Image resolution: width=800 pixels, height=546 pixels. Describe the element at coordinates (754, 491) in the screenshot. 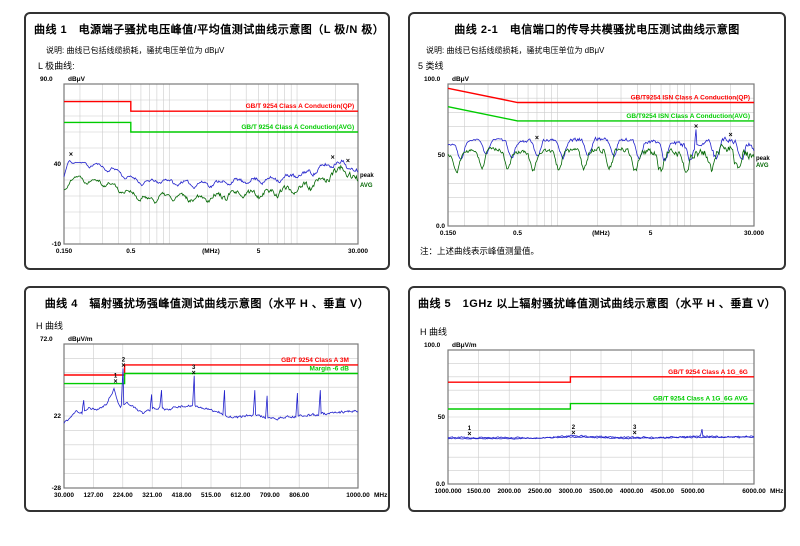

I see `svg-text: 6000.00` at that location.